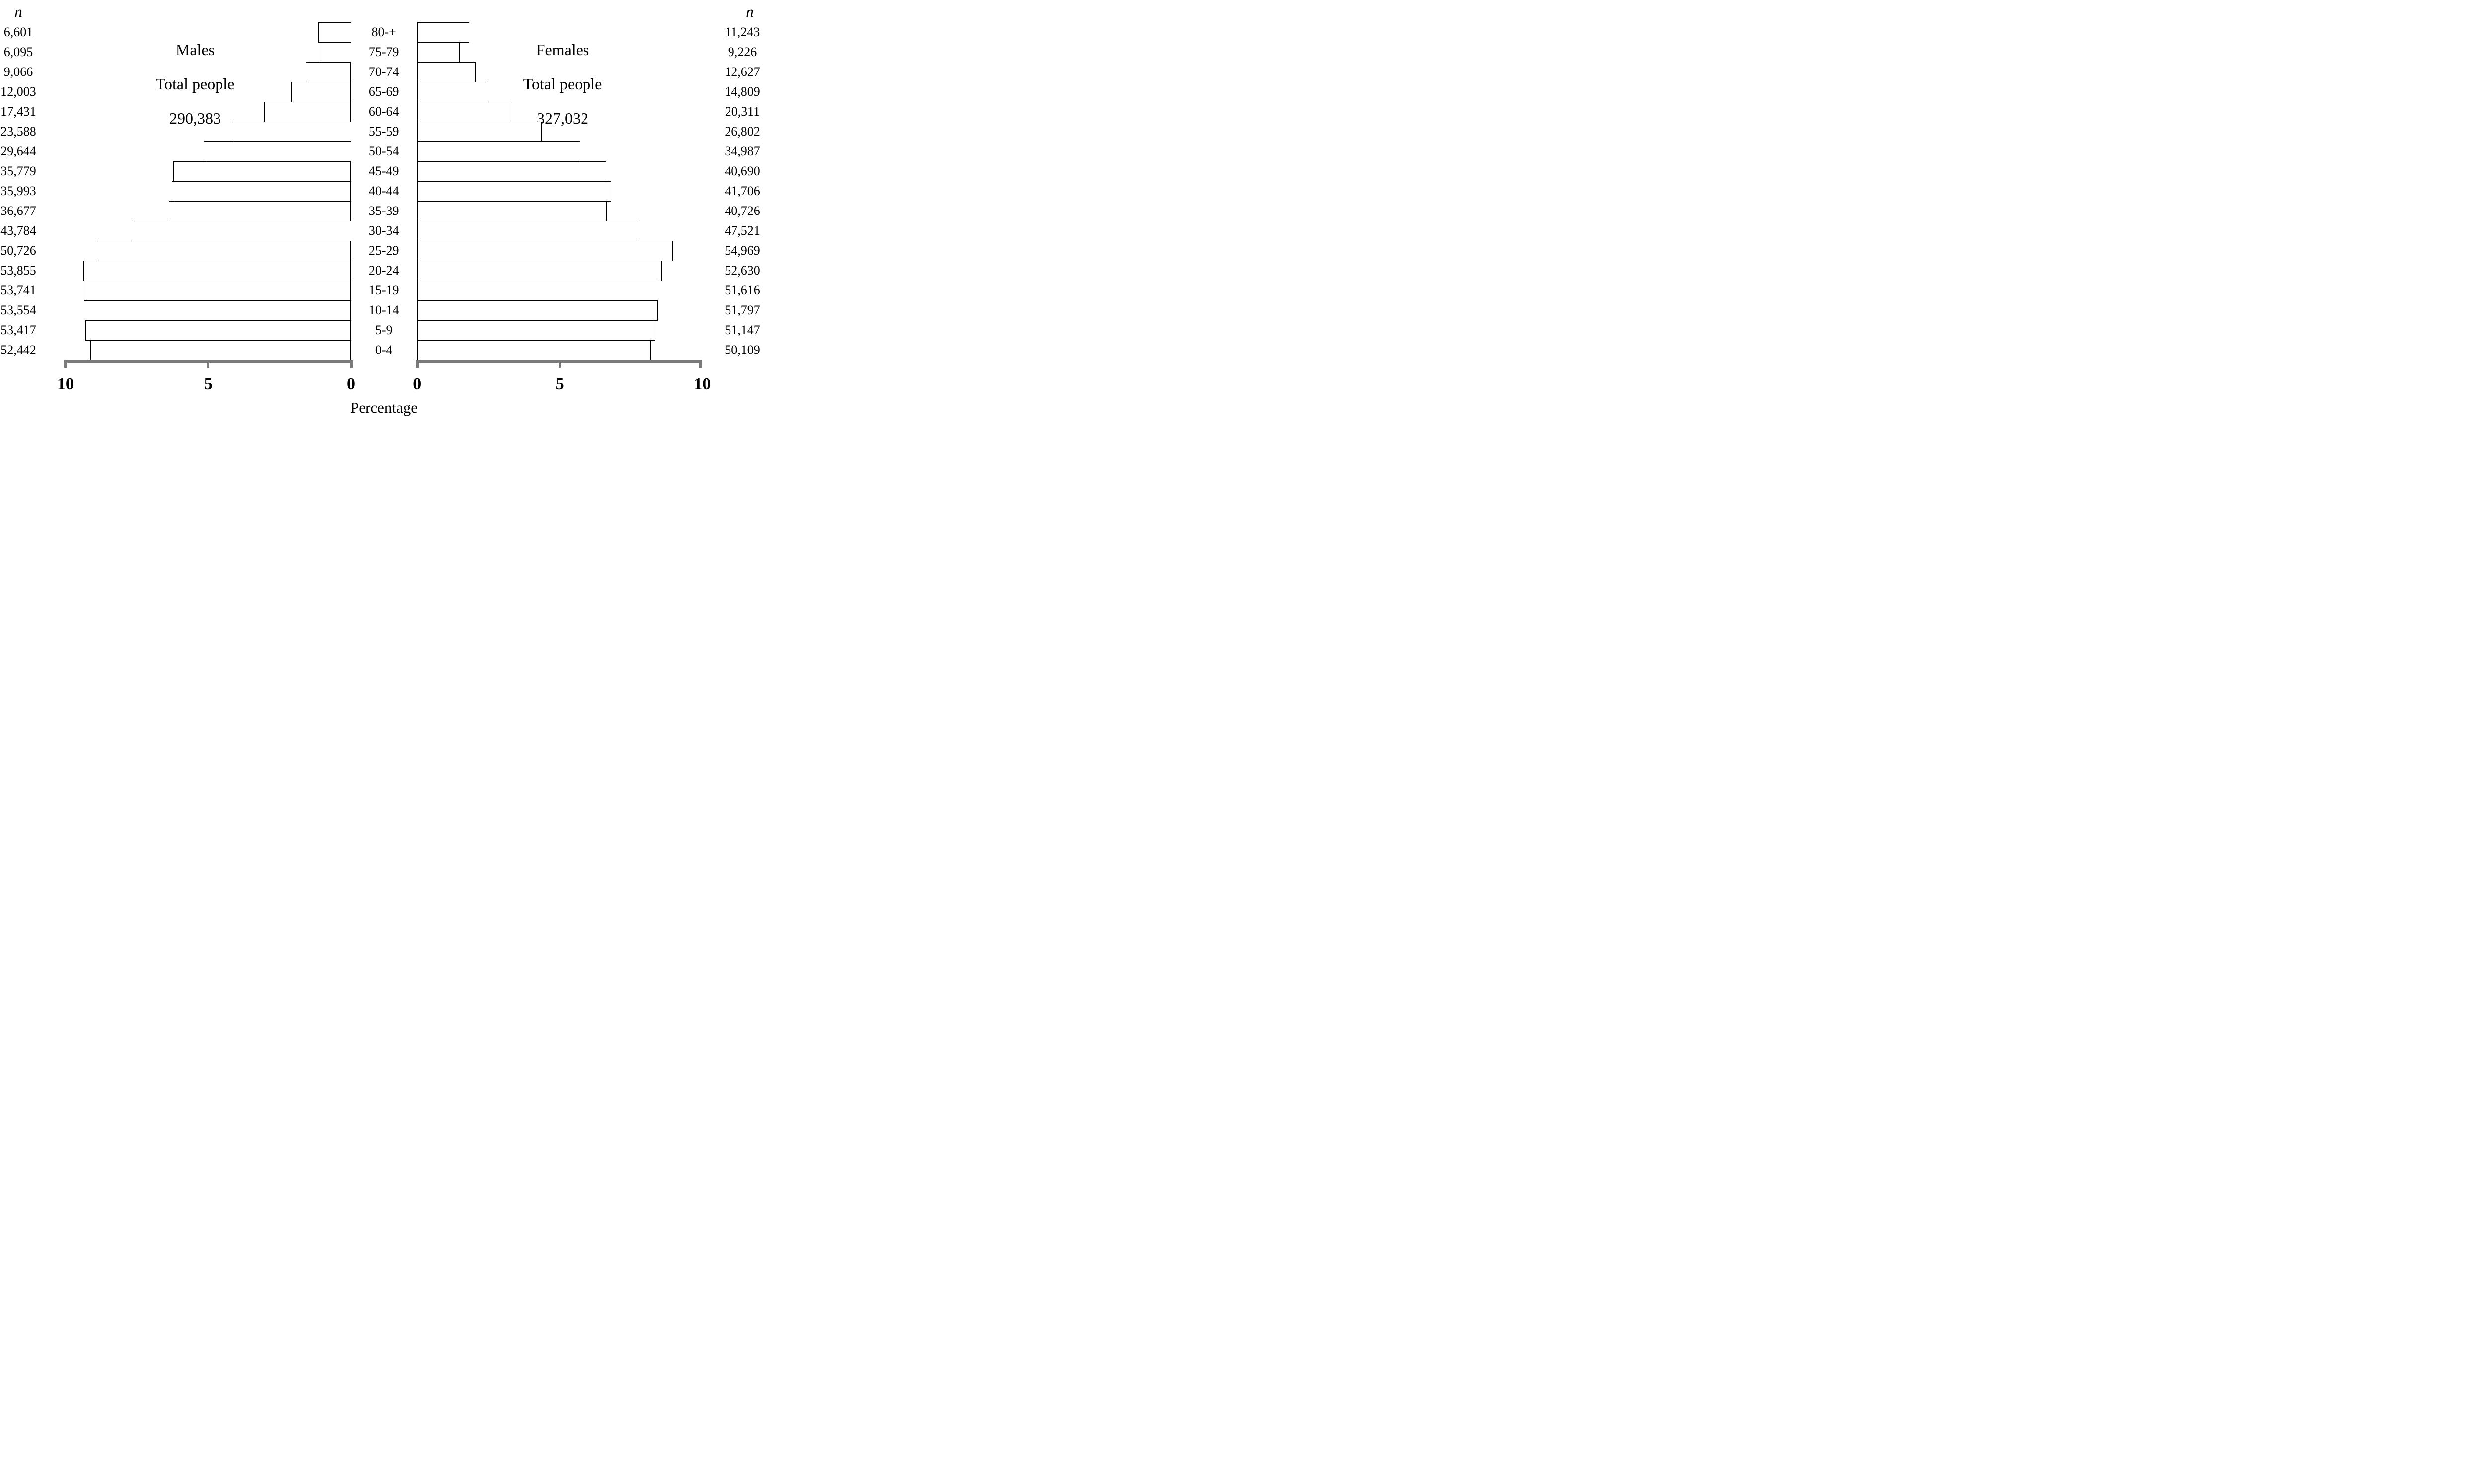 The width and height of the screenshot is (2483, 1484). I want to click on male-n-label: 6,601, so click(18, 31).